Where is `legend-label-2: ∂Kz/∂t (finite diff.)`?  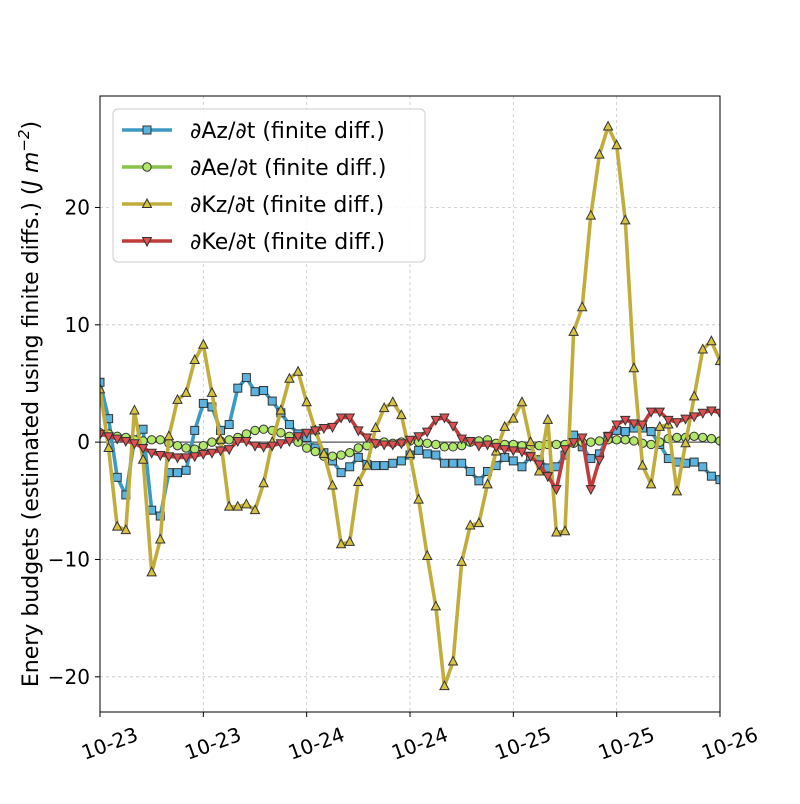
legend-label-2: ∂Kz/∂t (finite diff.) is located at coordinates (287, 205).